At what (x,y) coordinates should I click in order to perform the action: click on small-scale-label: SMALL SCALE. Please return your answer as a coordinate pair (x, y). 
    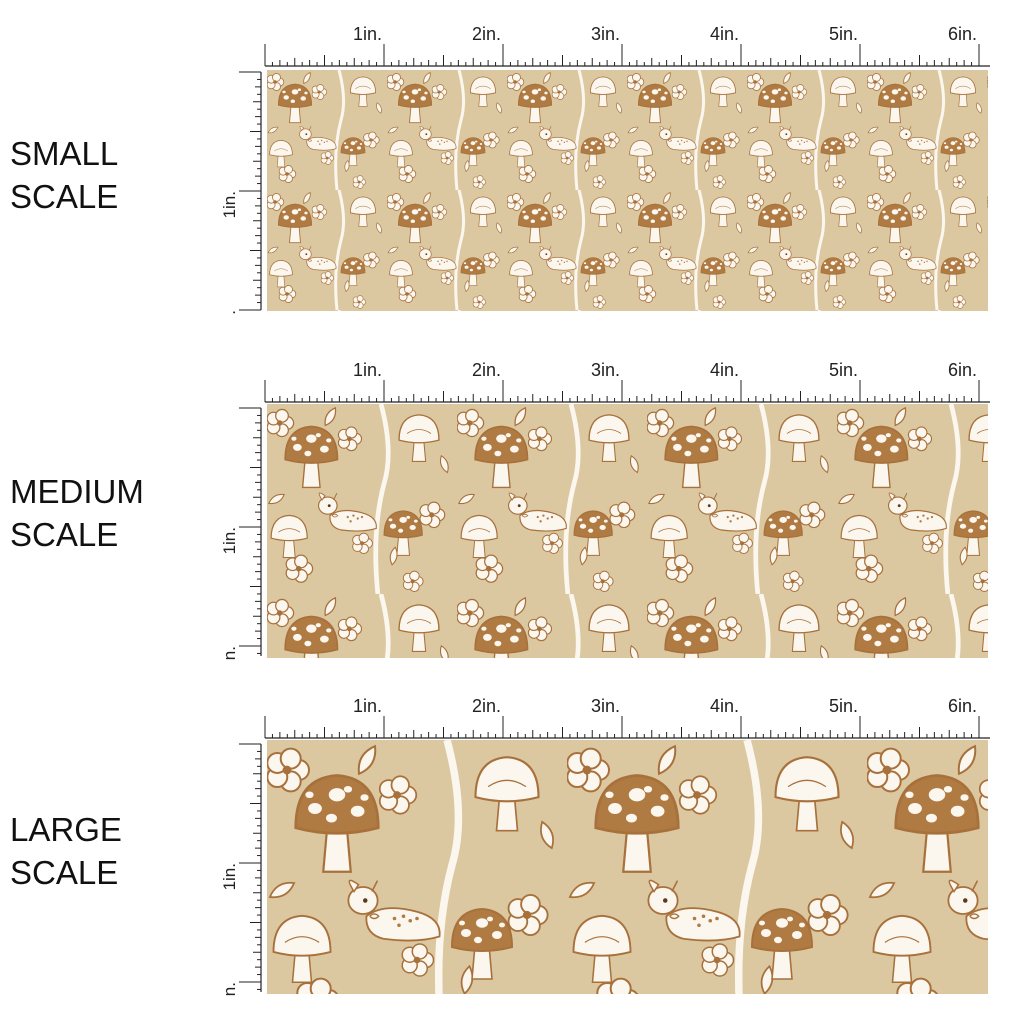
    Looking at the image, I should click on (64, 175).